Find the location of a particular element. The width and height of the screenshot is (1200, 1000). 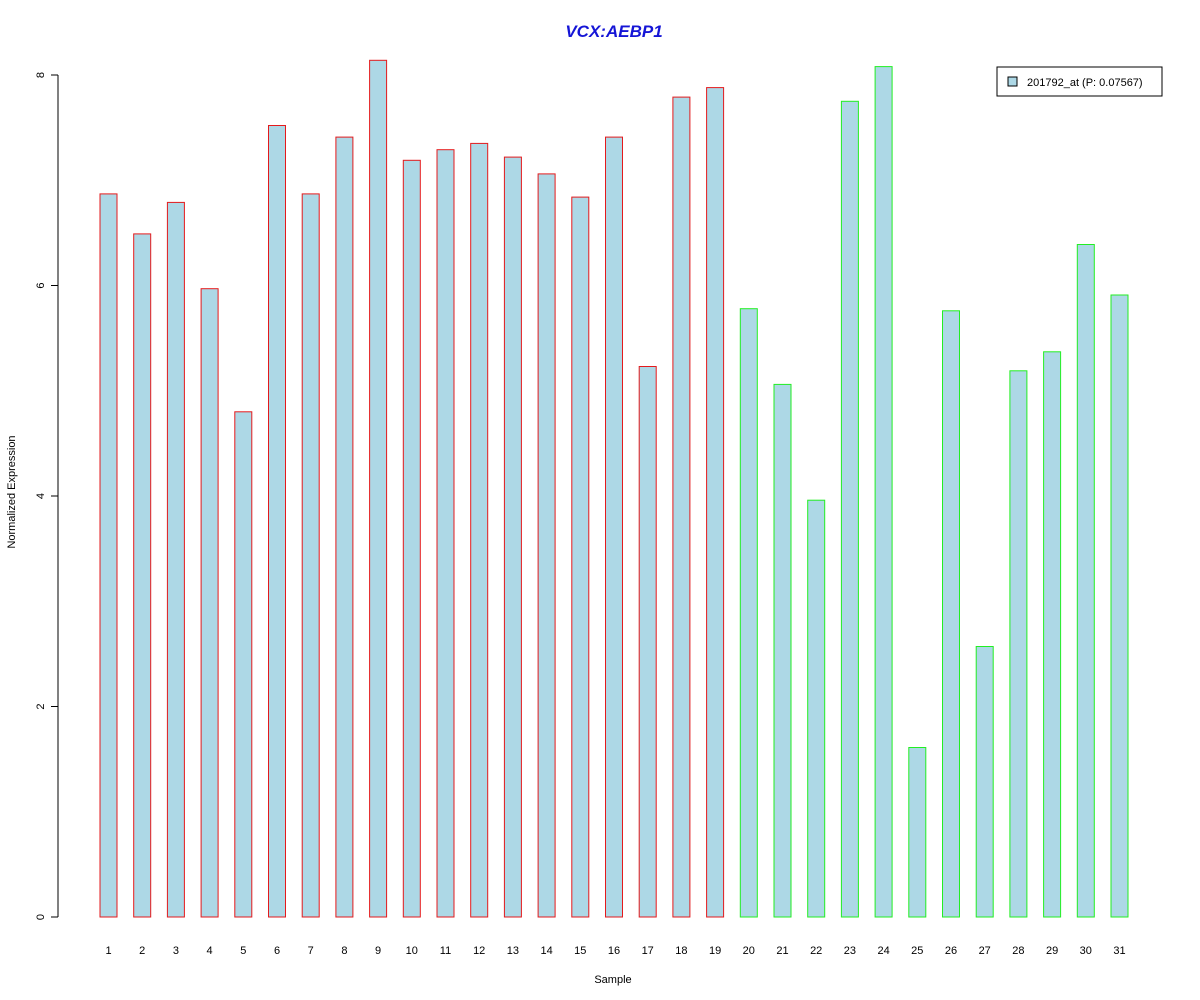

y-tick-label: 2 is located at coordinates (41, 706).